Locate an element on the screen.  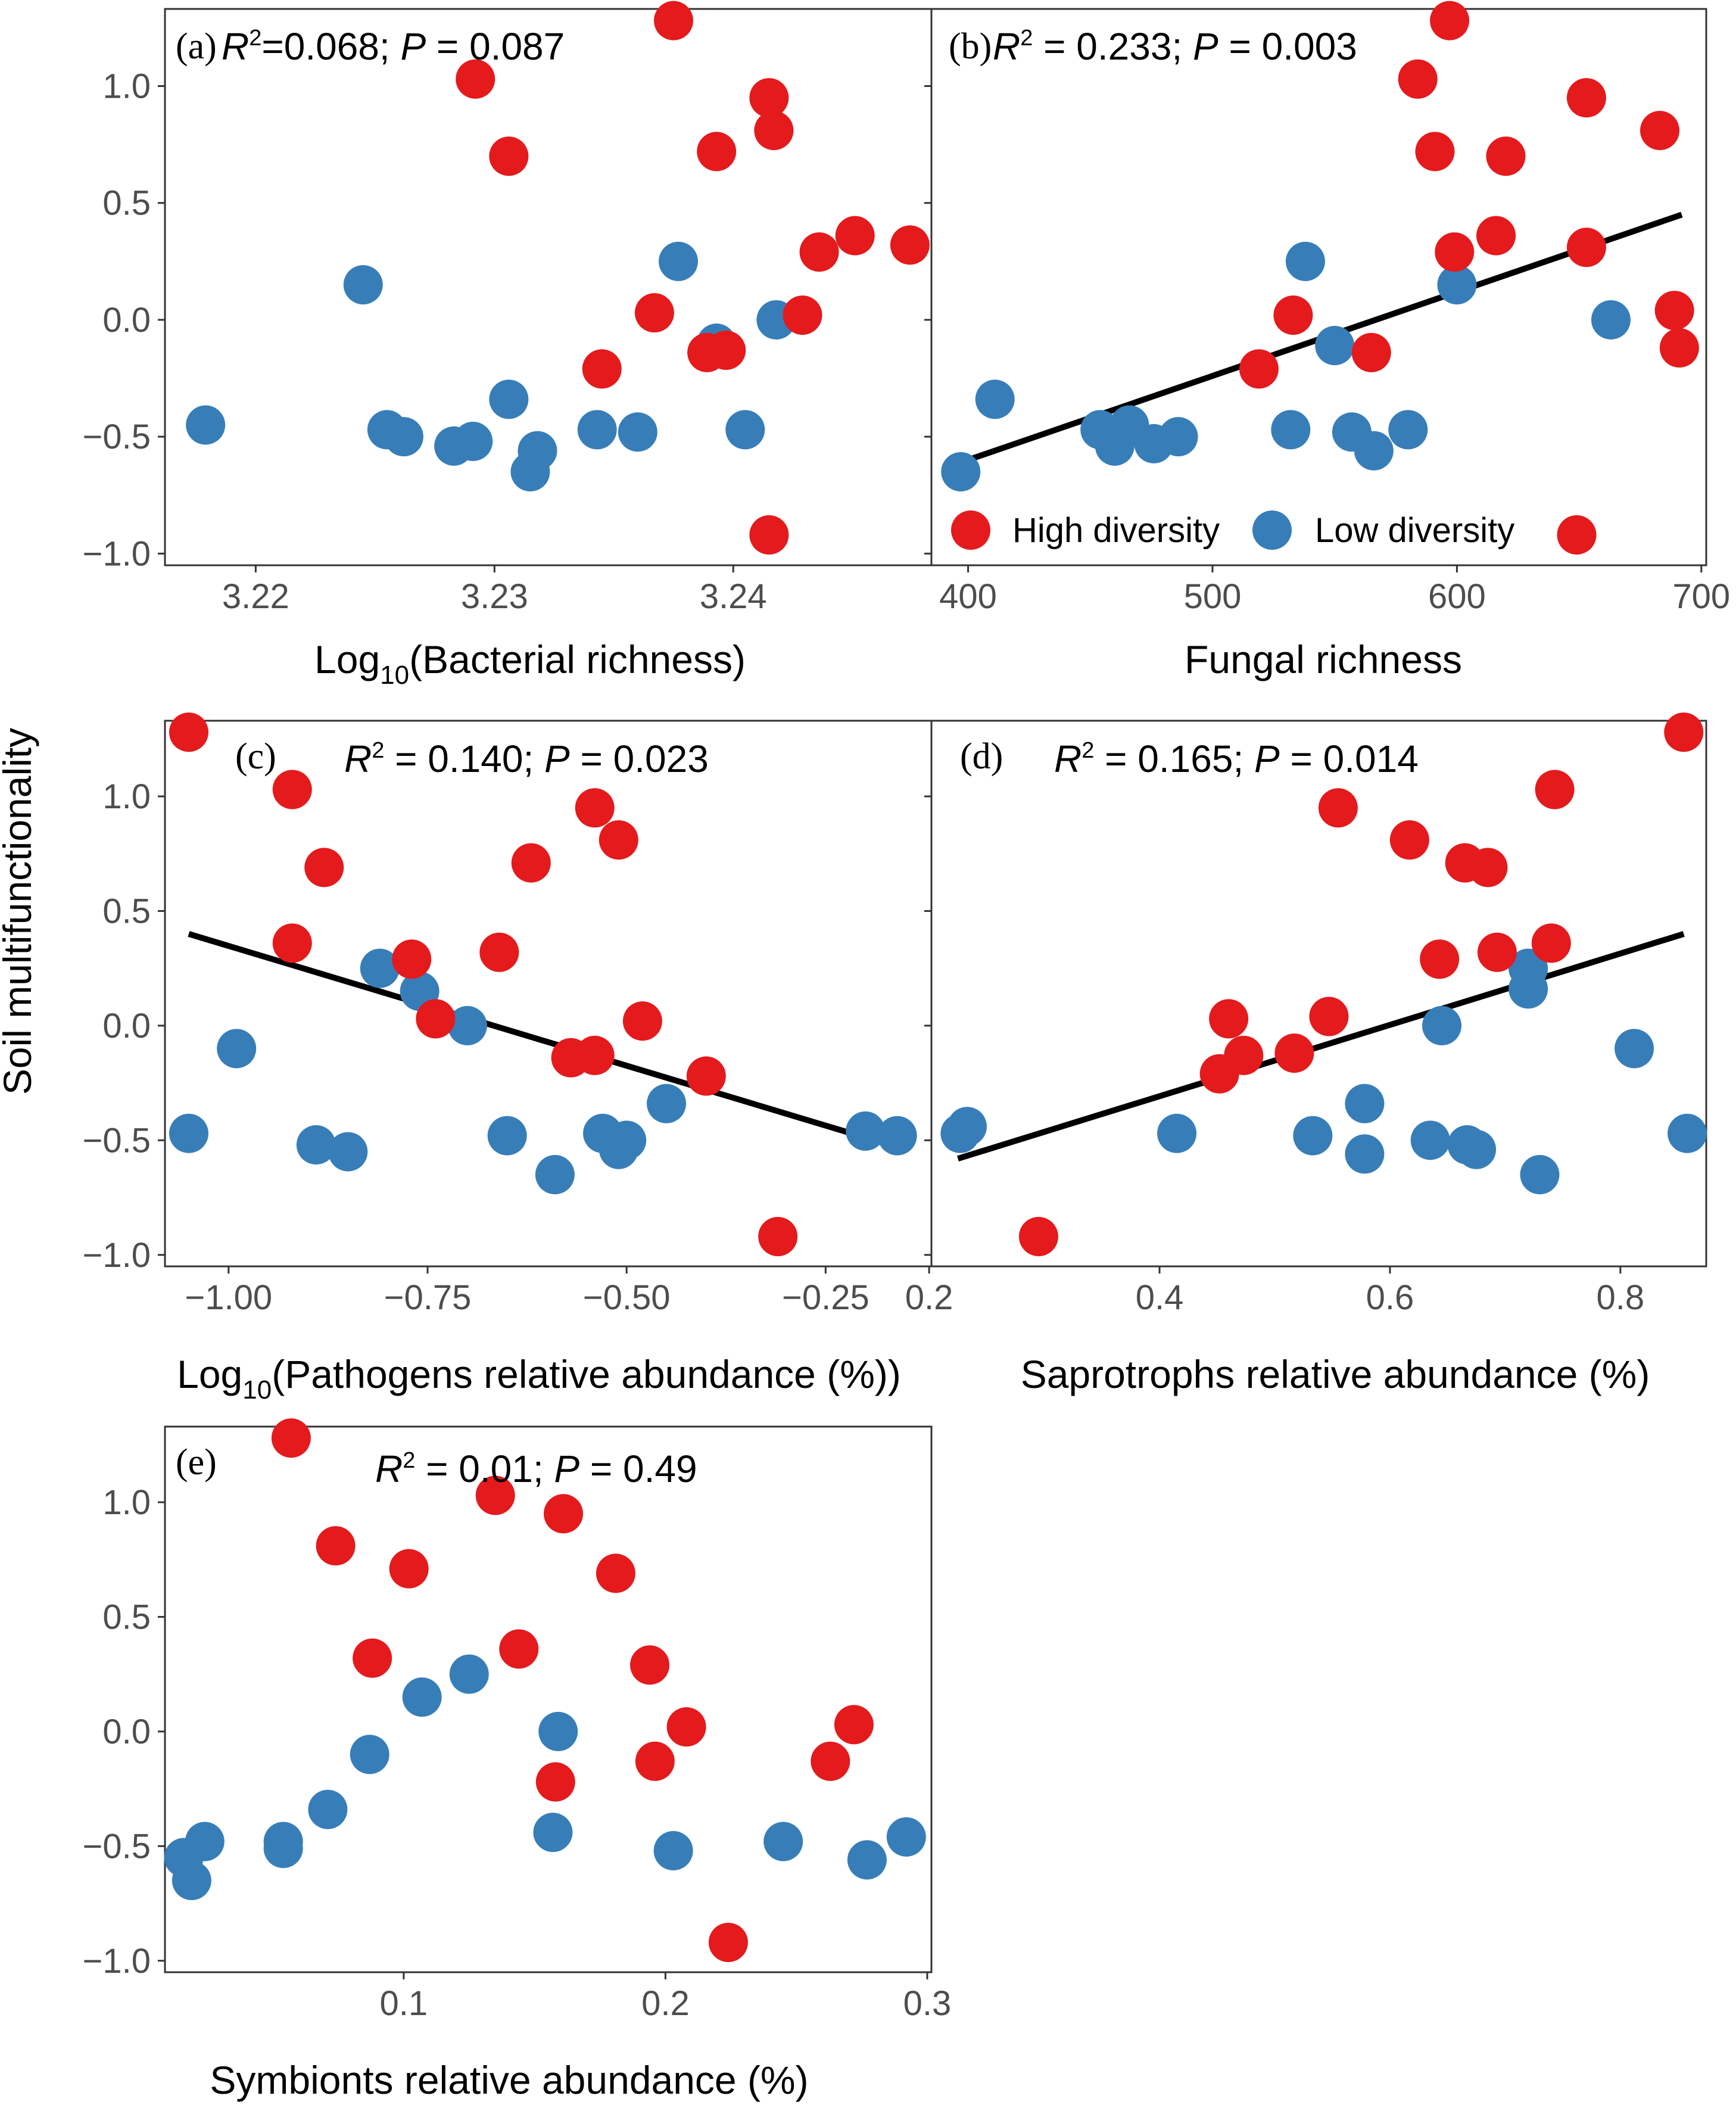
panel-d-points is located at coordinates (1323, 984).